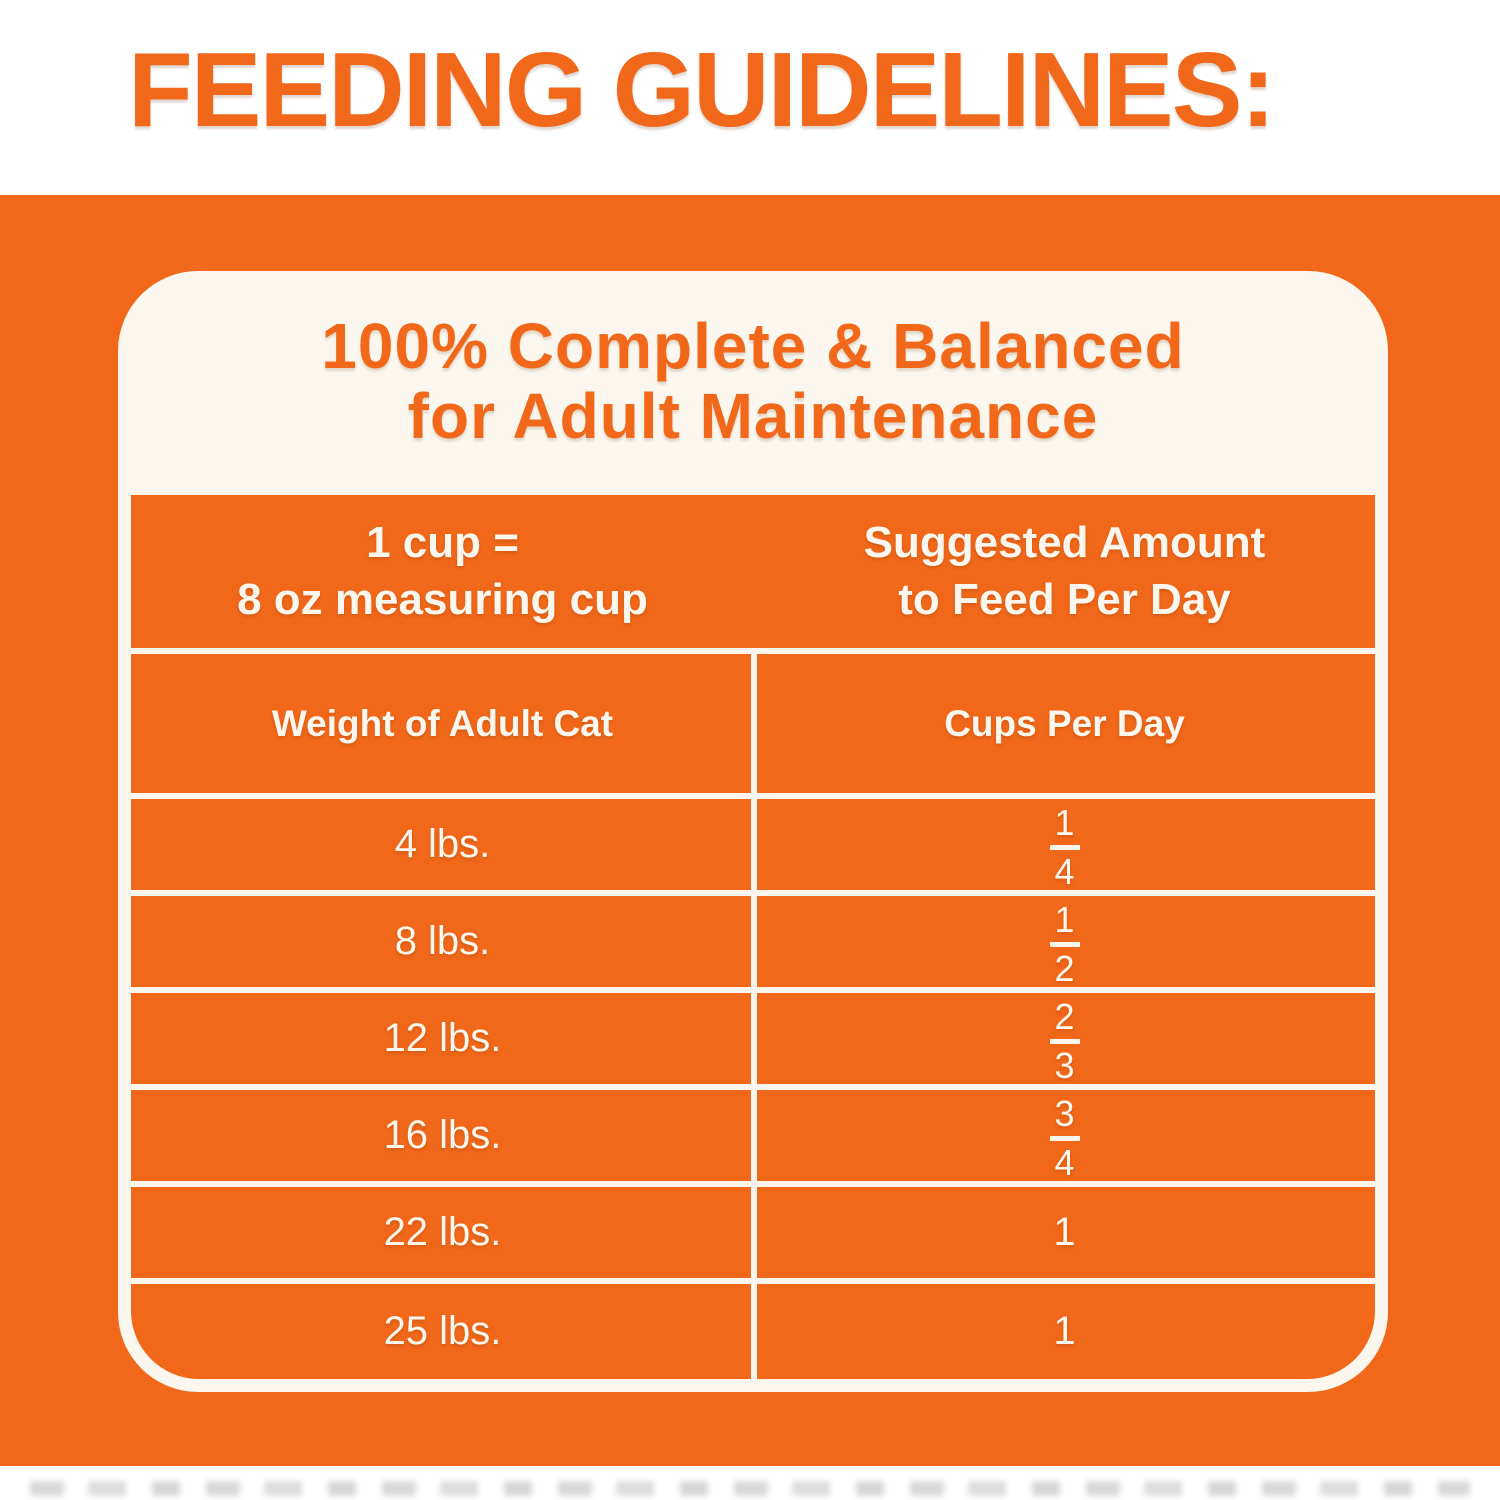  Describe the element at coordinates (1064, 1016) in the screenshot. I see `fraction-numerator: 2` at that location.